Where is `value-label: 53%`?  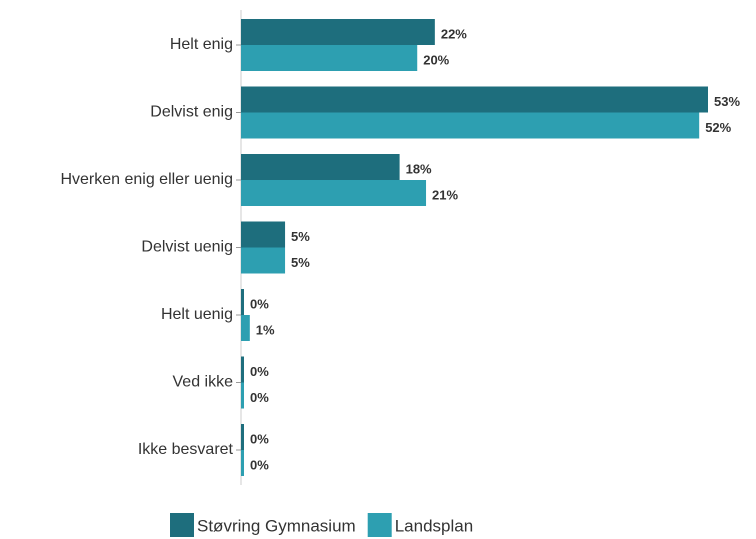
value-label: 53% is located at coordinates (727, 101).